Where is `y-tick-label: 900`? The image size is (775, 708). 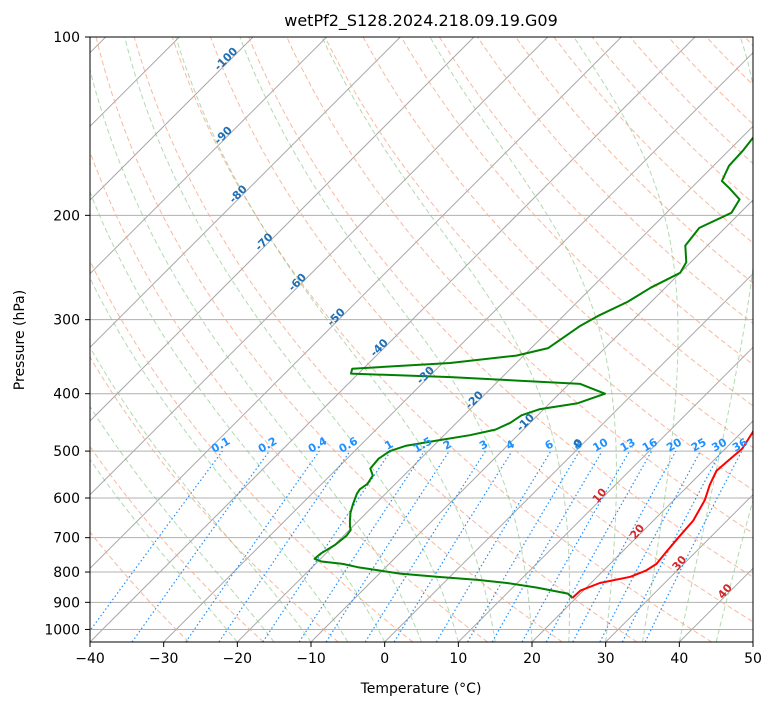
y-tick-label: 900 is located at coordinates (66, 603).